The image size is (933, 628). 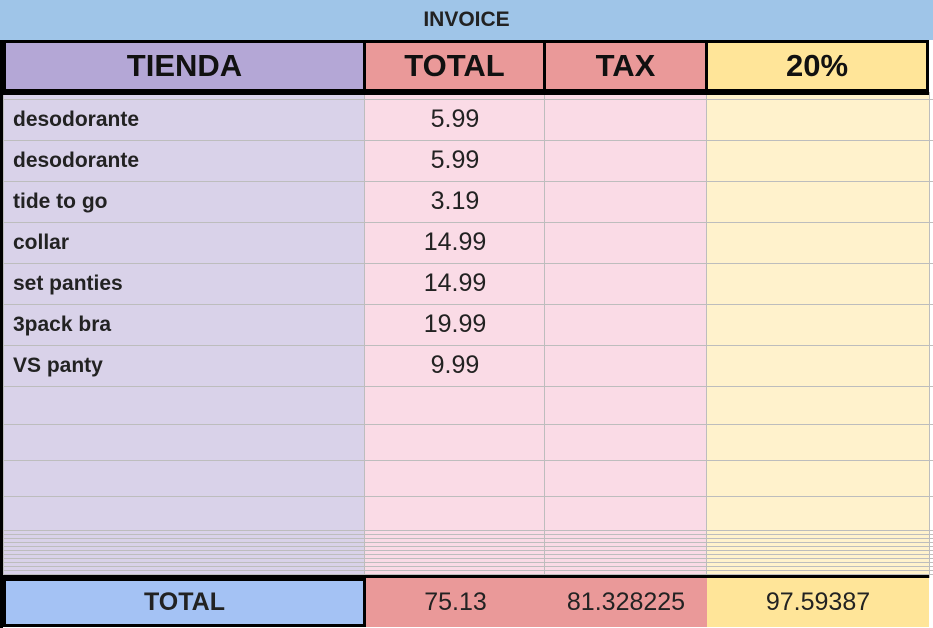 I want to click on header-pct: 20%, so click(x=817, y=66).